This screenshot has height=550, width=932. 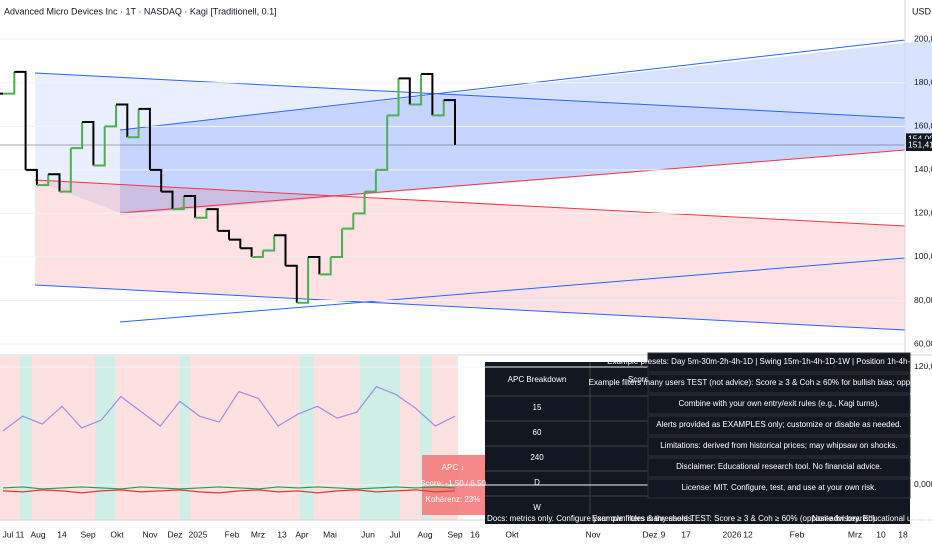 What do you see at coordinates (20, 534) in the screenshot?
I see `x-tick-label: 11` at bounding box center [20, 534].